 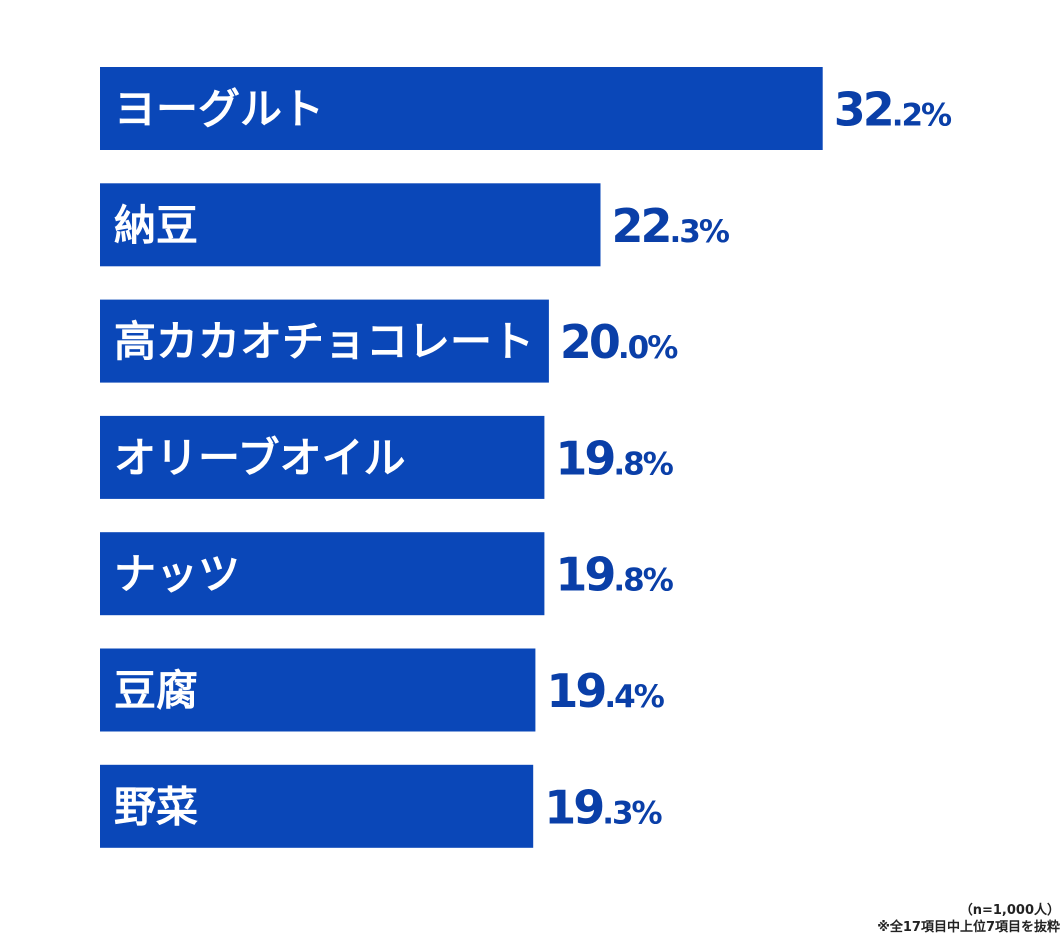 I want to click on value-label-2: 20.0%, so click(x=619, y=342).